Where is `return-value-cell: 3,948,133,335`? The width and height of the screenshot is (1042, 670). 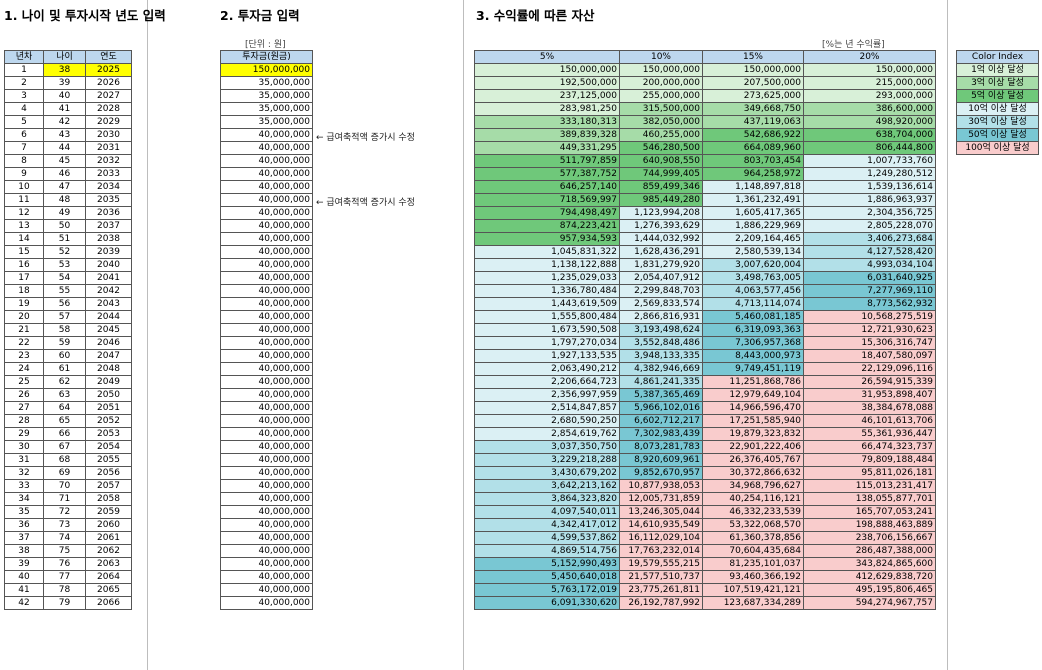
return-value-cell: 3,948,133,335 is located at coordinates (661, 356).